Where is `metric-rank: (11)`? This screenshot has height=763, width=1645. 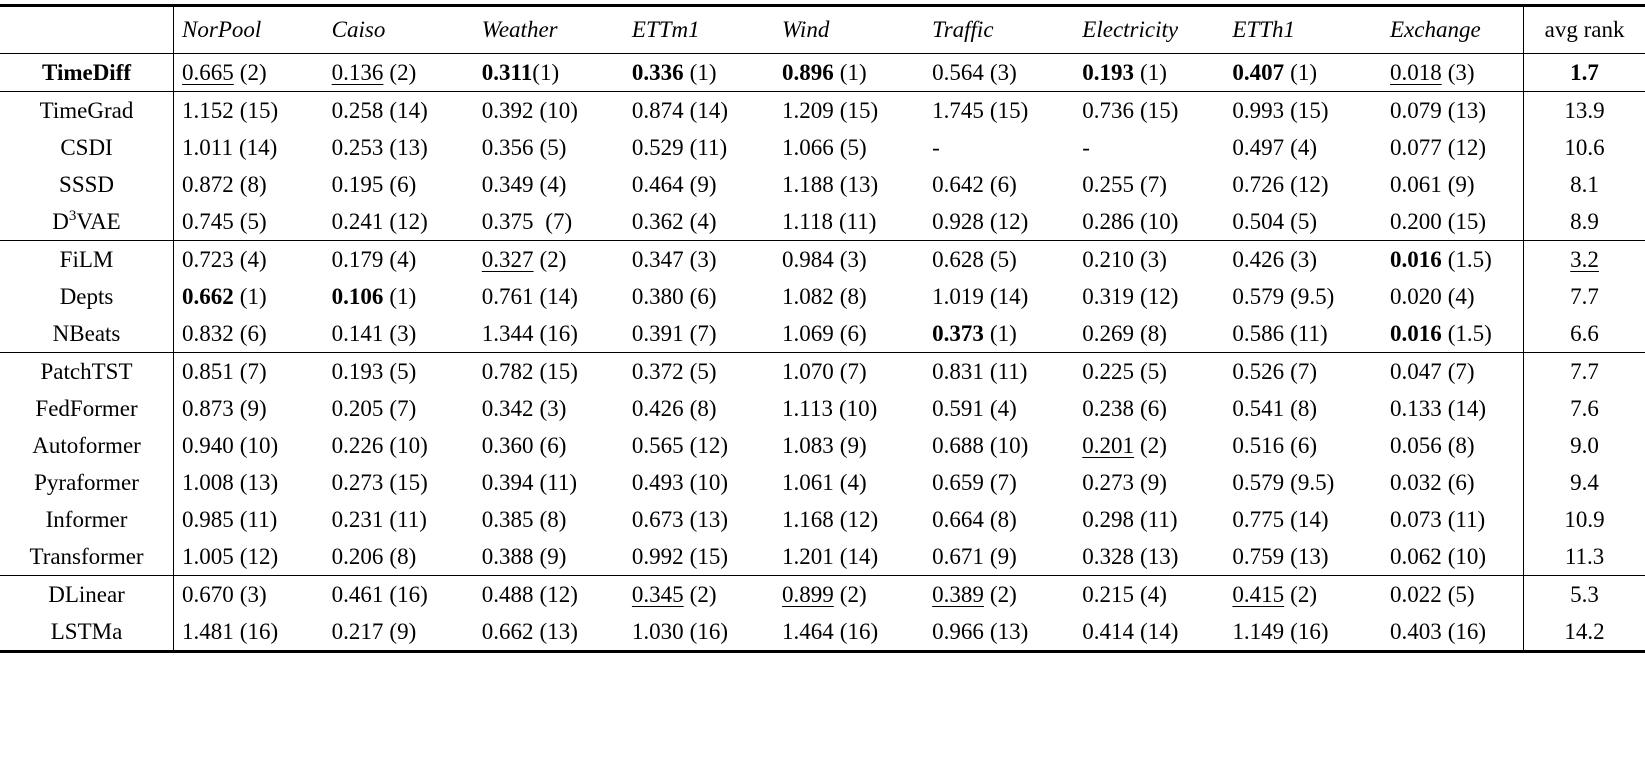 metric-rank: (11) is located at coordinates (708, 147).